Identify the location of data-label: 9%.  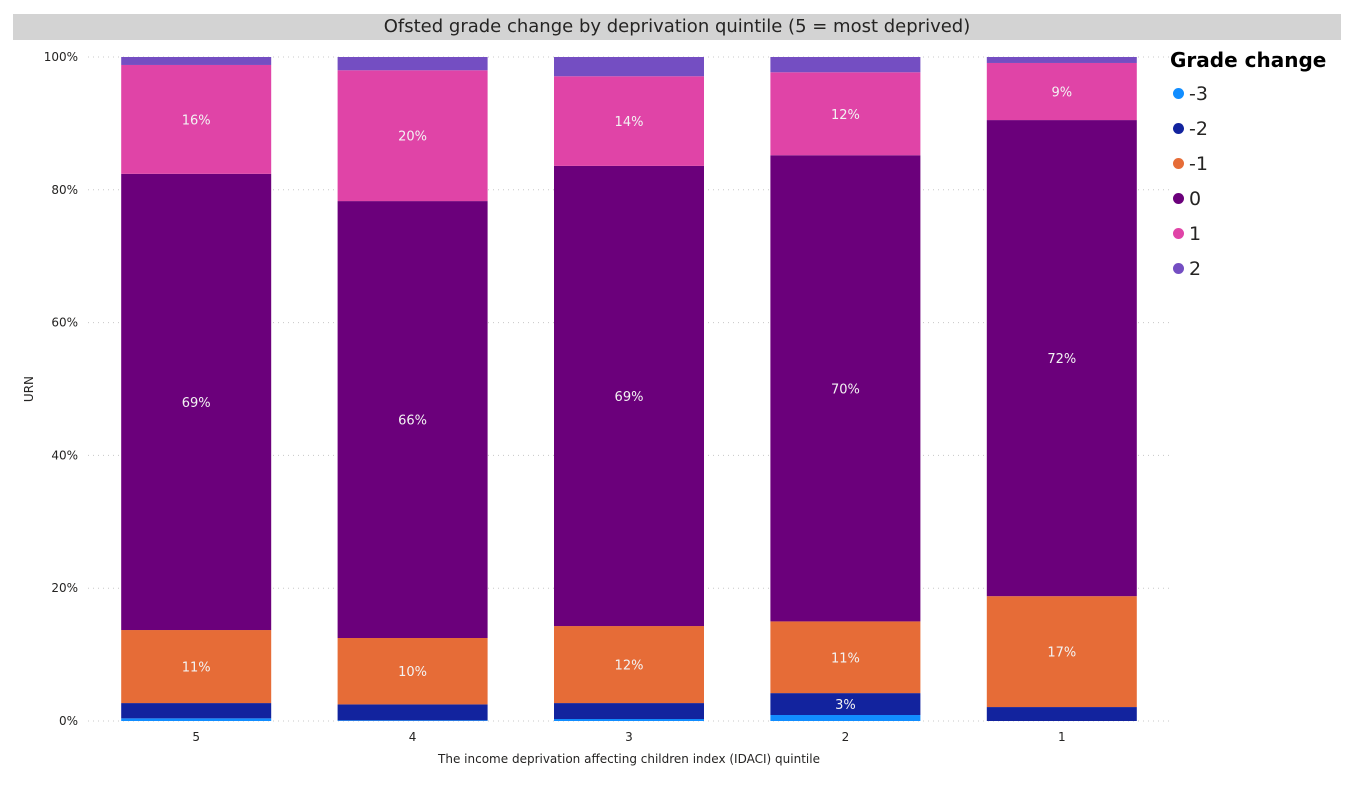
(1061, 93).